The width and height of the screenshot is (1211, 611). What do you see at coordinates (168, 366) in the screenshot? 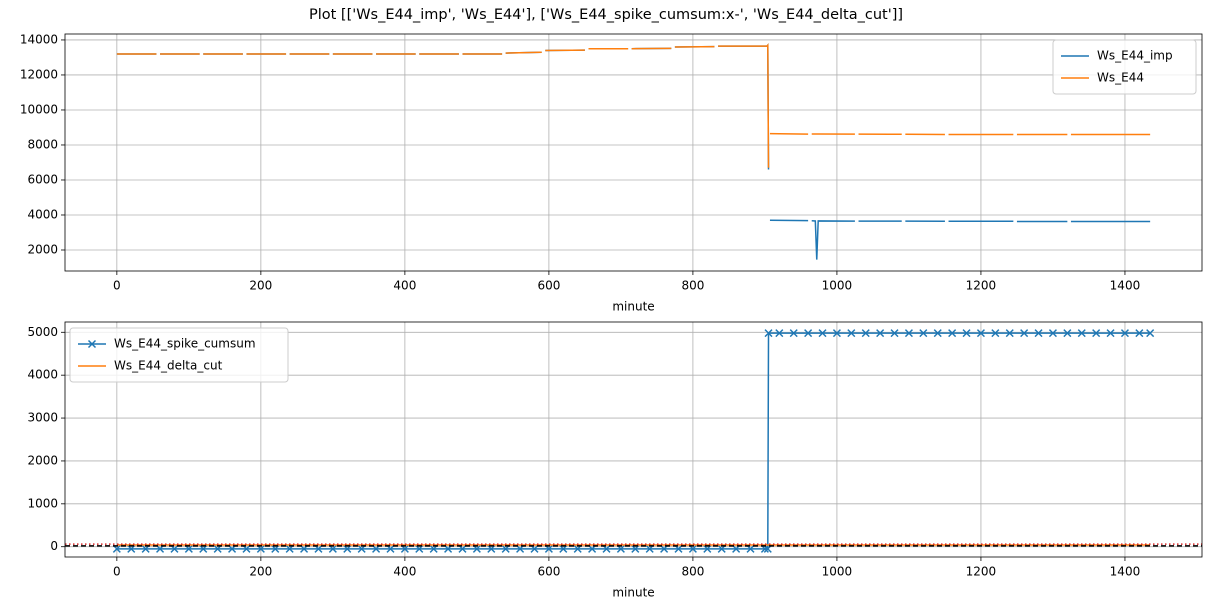
I see `legend-label: Ws_E44_delta_cut` at bounding box center [168, 366].